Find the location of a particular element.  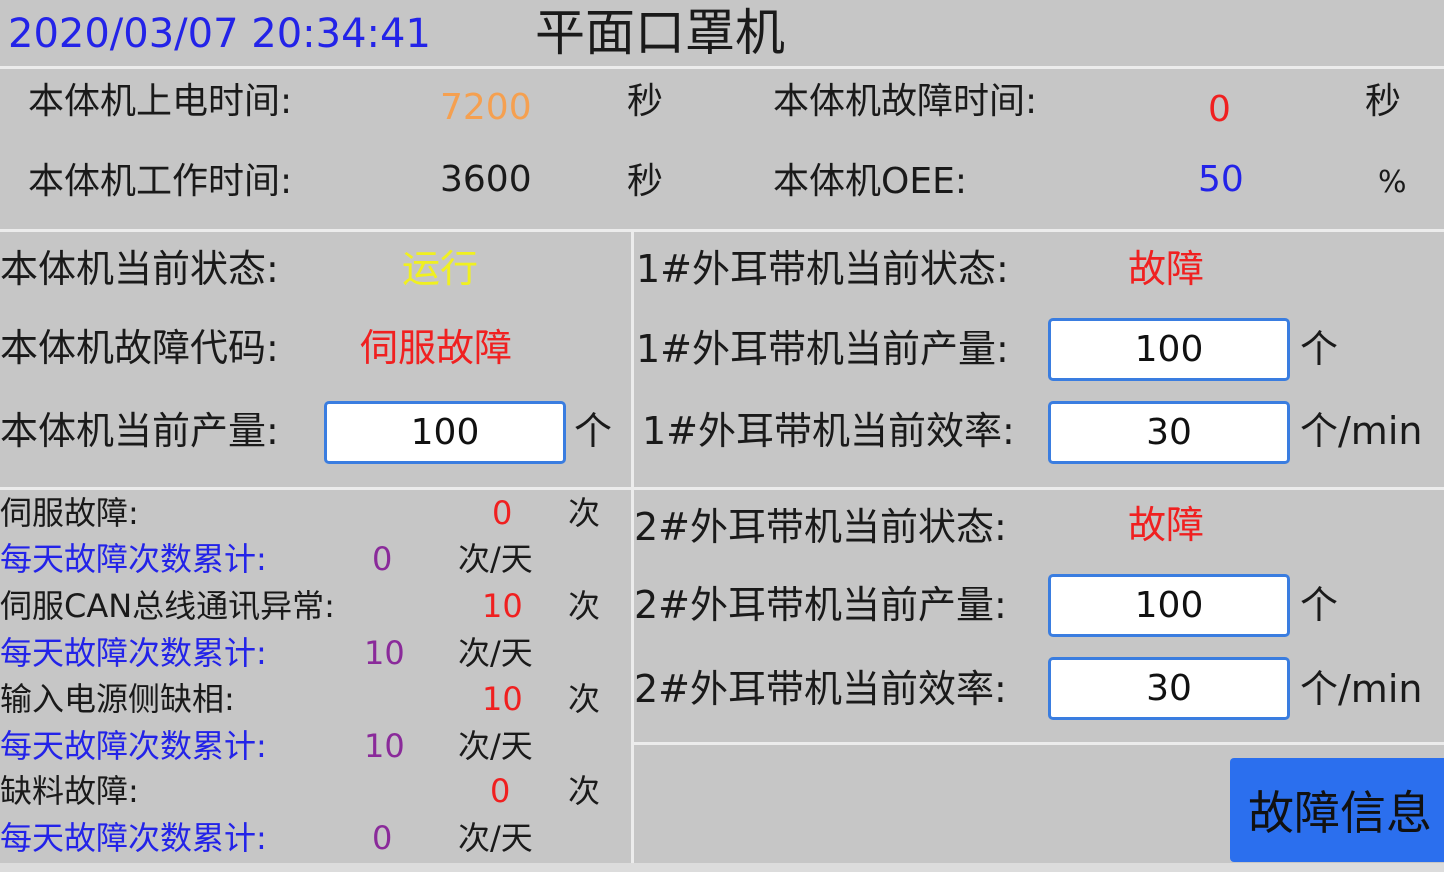

oee-value: 50 is located at coordinates (1221, 179).